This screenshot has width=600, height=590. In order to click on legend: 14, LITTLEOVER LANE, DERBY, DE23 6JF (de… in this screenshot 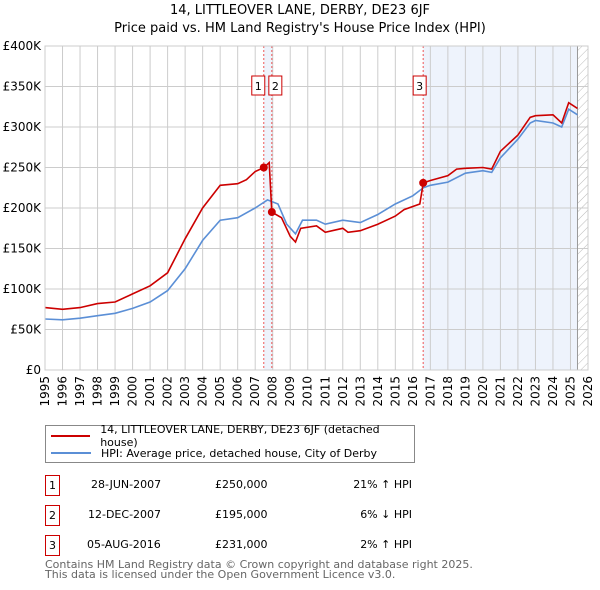, I will do `click(230, 443)`.